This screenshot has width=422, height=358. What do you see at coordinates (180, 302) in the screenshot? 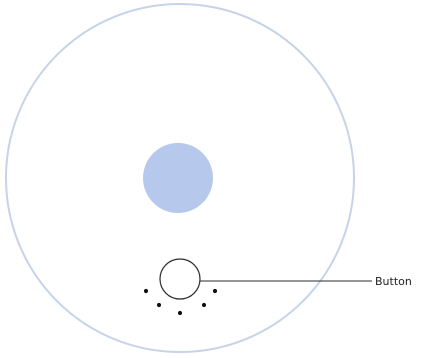
I see `indicator-dots` at bounding box center [180, 302].